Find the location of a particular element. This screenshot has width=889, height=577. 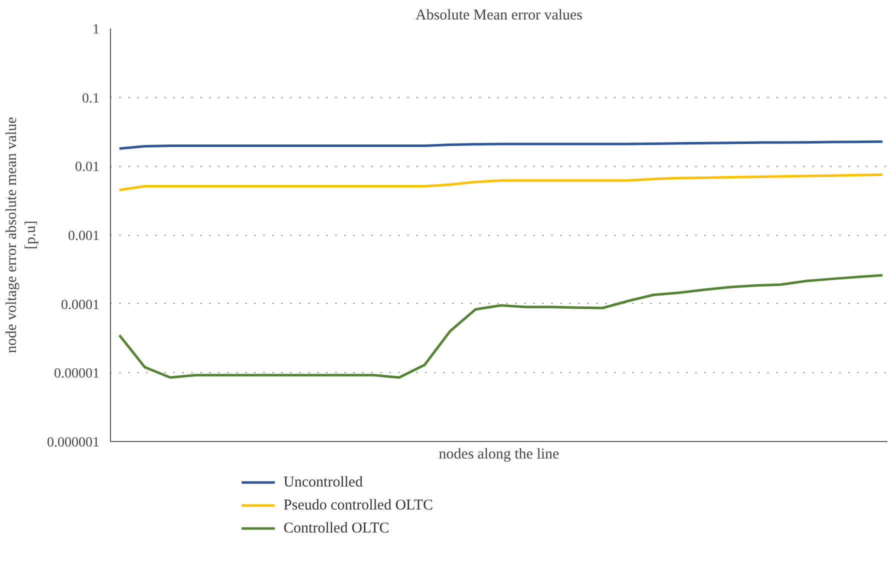

y-tick-label: 0.001 is located at coordinates (84, 236).